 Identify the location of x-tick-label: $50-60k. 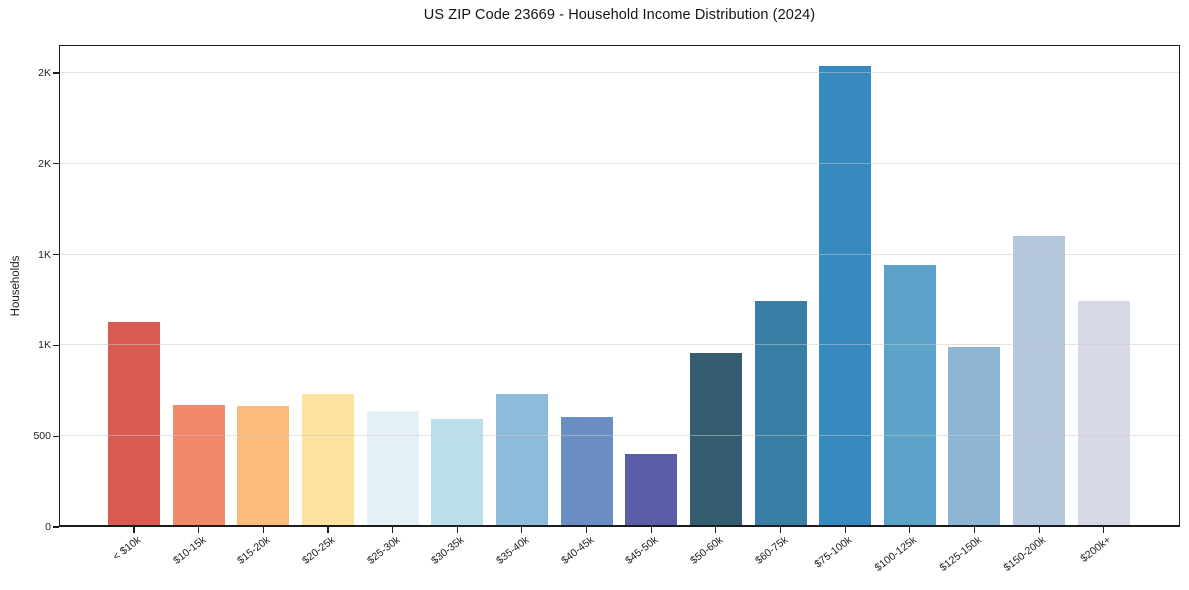
(706, 550).